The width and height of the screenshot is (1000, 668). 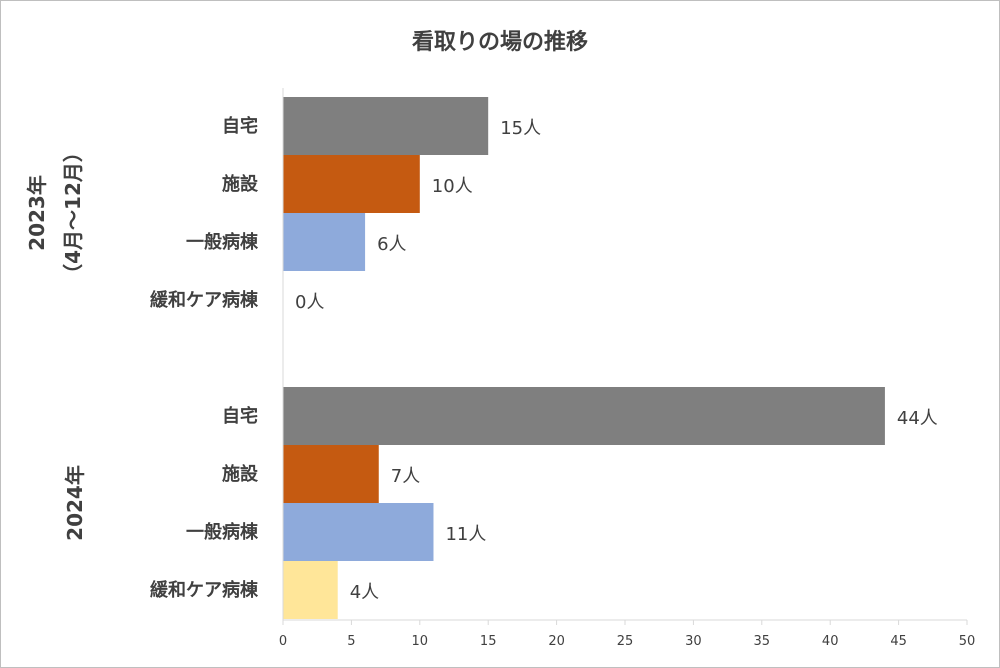 I want to click on data-label: 10人, so click(x=452, y=186).